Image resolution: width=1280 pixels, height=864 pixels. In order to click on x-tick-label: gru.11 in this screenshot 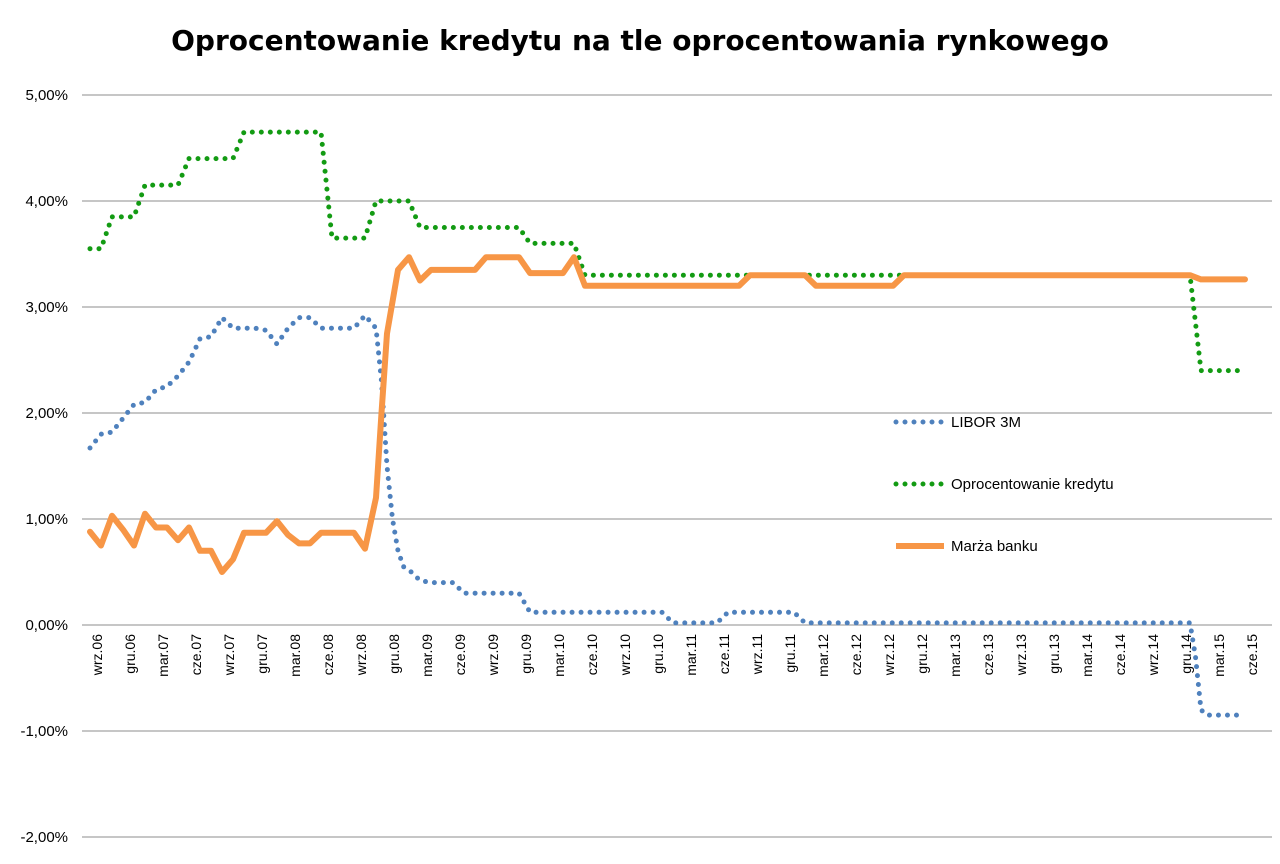, I will do `click(790, 653)`.